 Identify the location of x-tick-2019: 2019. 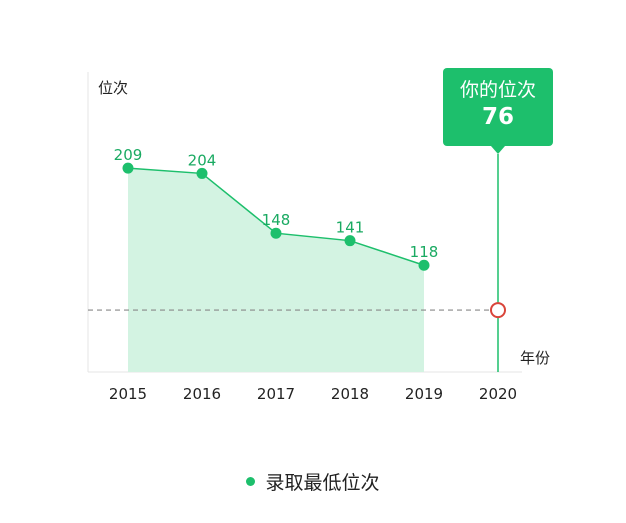
(424, 394).